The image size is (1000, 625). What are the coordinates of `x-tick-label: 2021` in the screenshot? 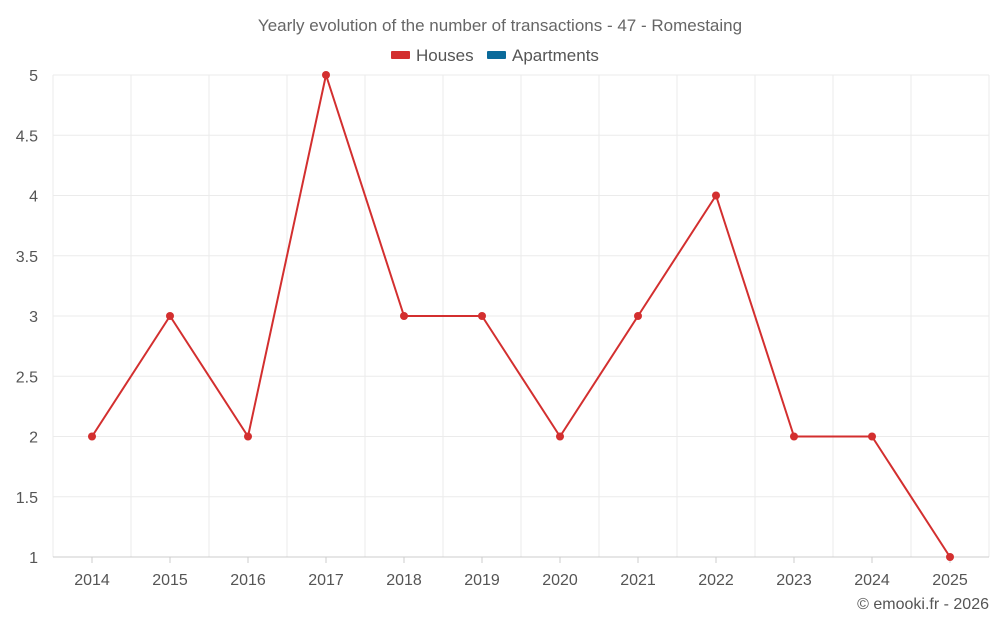 It's located at (638, 580).